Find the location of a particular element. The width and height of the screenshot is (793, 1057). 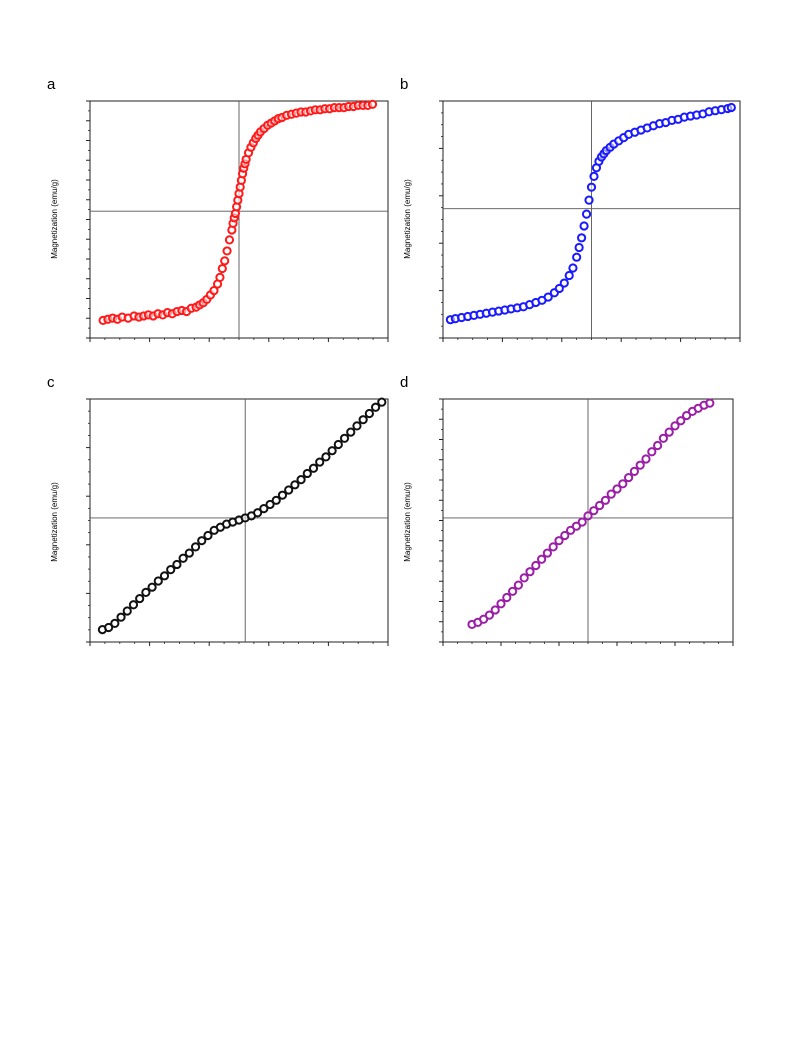

panel-label-c: c is located at coordinates (51, 382).